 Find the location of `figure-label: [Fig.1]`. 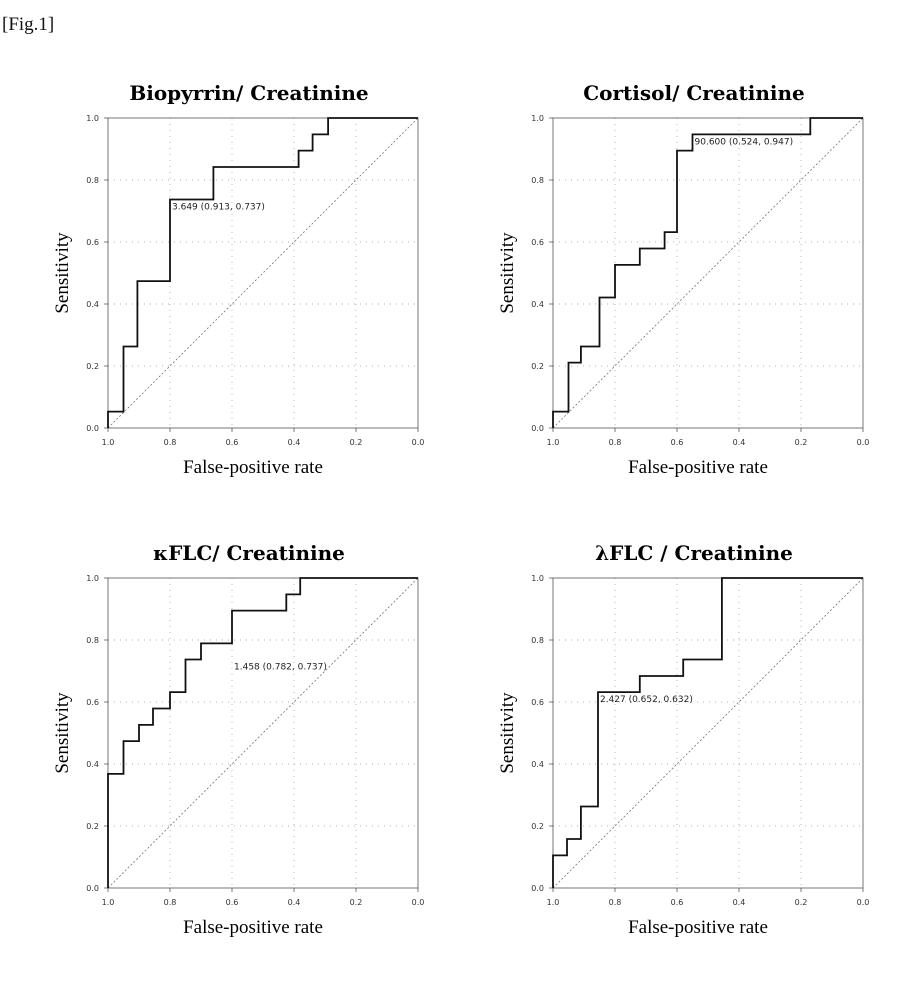

figure-label: [Fig.1] is located at coordinates (28, 25).